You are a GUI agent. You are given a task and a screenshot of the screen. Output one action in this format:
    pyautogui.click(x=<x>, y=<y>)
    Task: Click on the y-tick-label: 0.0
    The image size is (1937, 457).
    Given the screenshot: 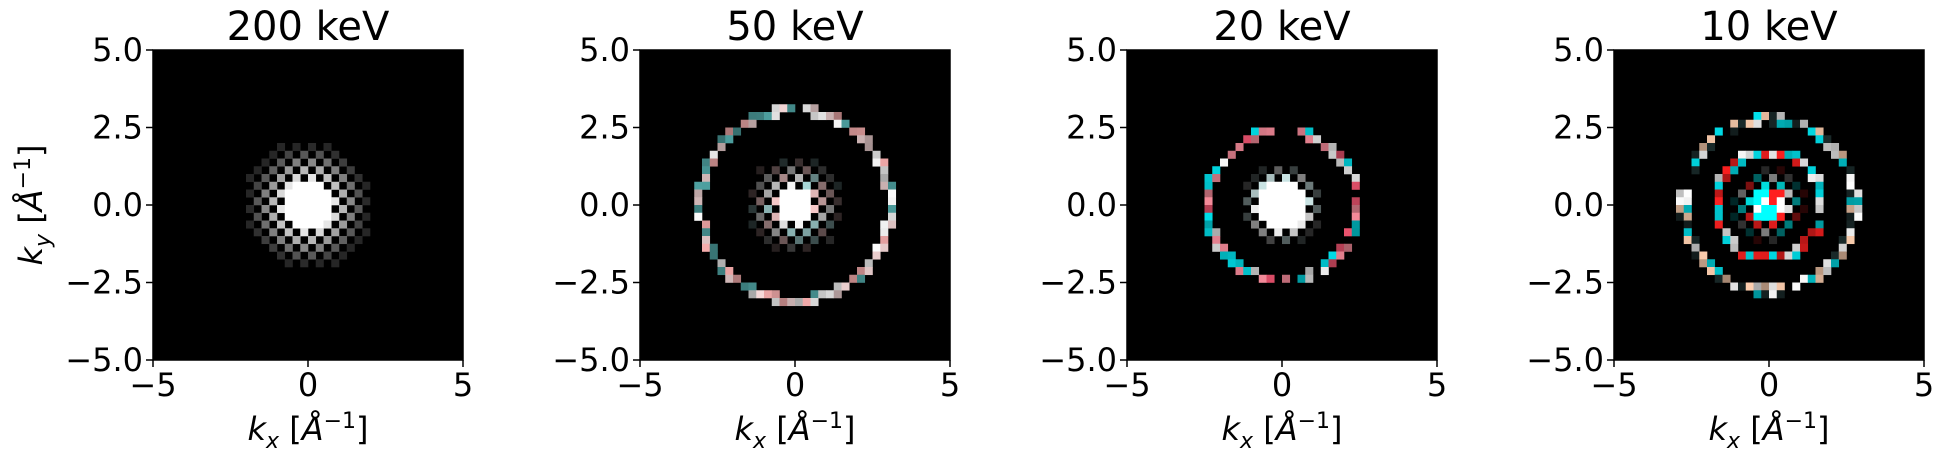 What is the action you would take?
    pyautogui.click(x=1578, y=205)
    